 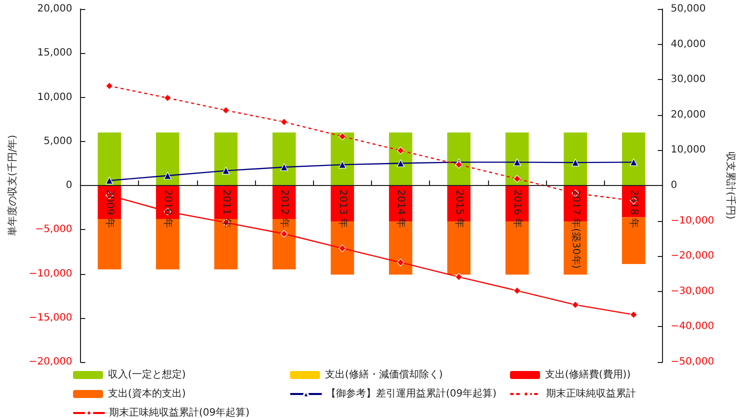 What do you see at coordinates (730, 186) in the screenshot?
I see `y2-axis-title: 収支累計(千円)` at bounding box center [730, 186].